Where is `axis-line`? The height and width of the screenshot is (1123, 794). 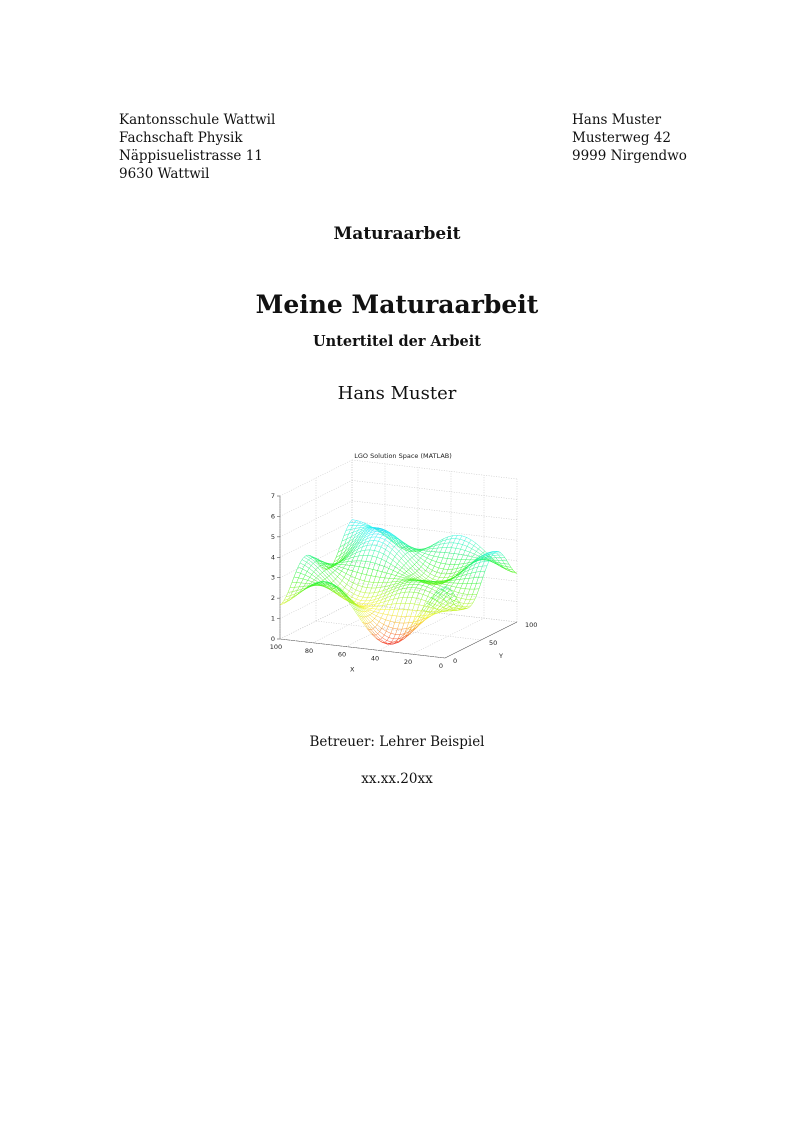 axis-line is located at coordinates (481, 640).